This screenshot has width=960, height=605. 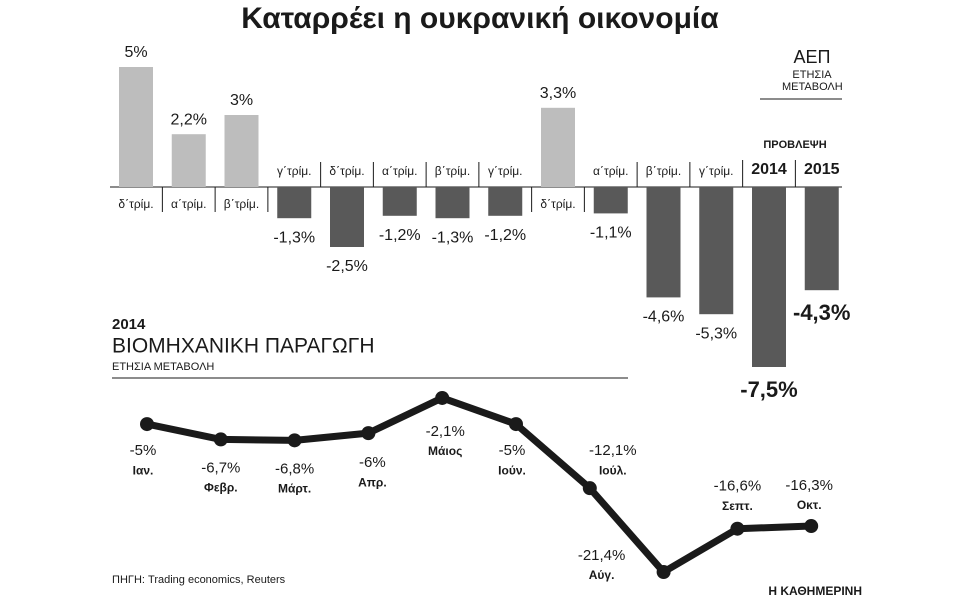 I want to click on category-label: 2014, so click(x=769, y=169).